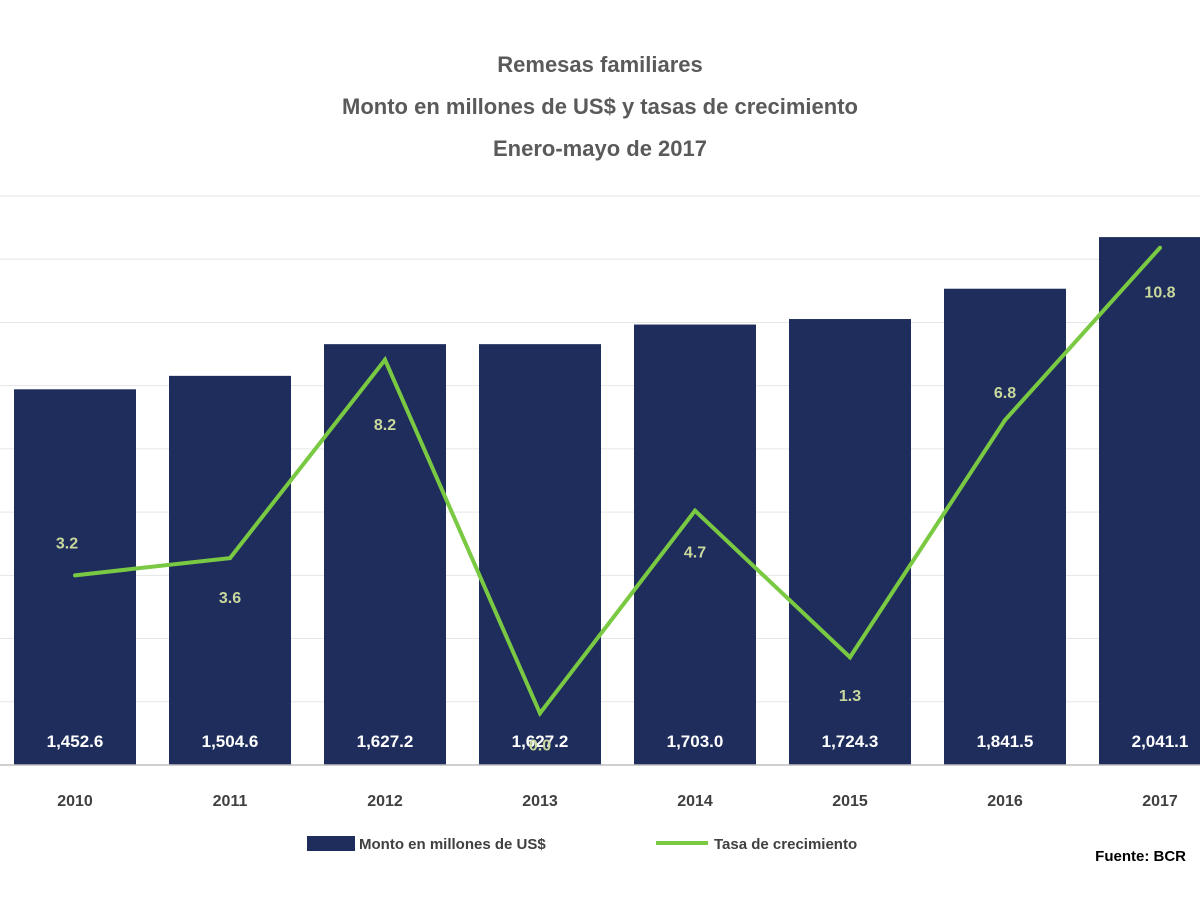 The height and width of the screenshot is (900, 1200). I want to click on x-tick-label: 2010, so click(75, 801).